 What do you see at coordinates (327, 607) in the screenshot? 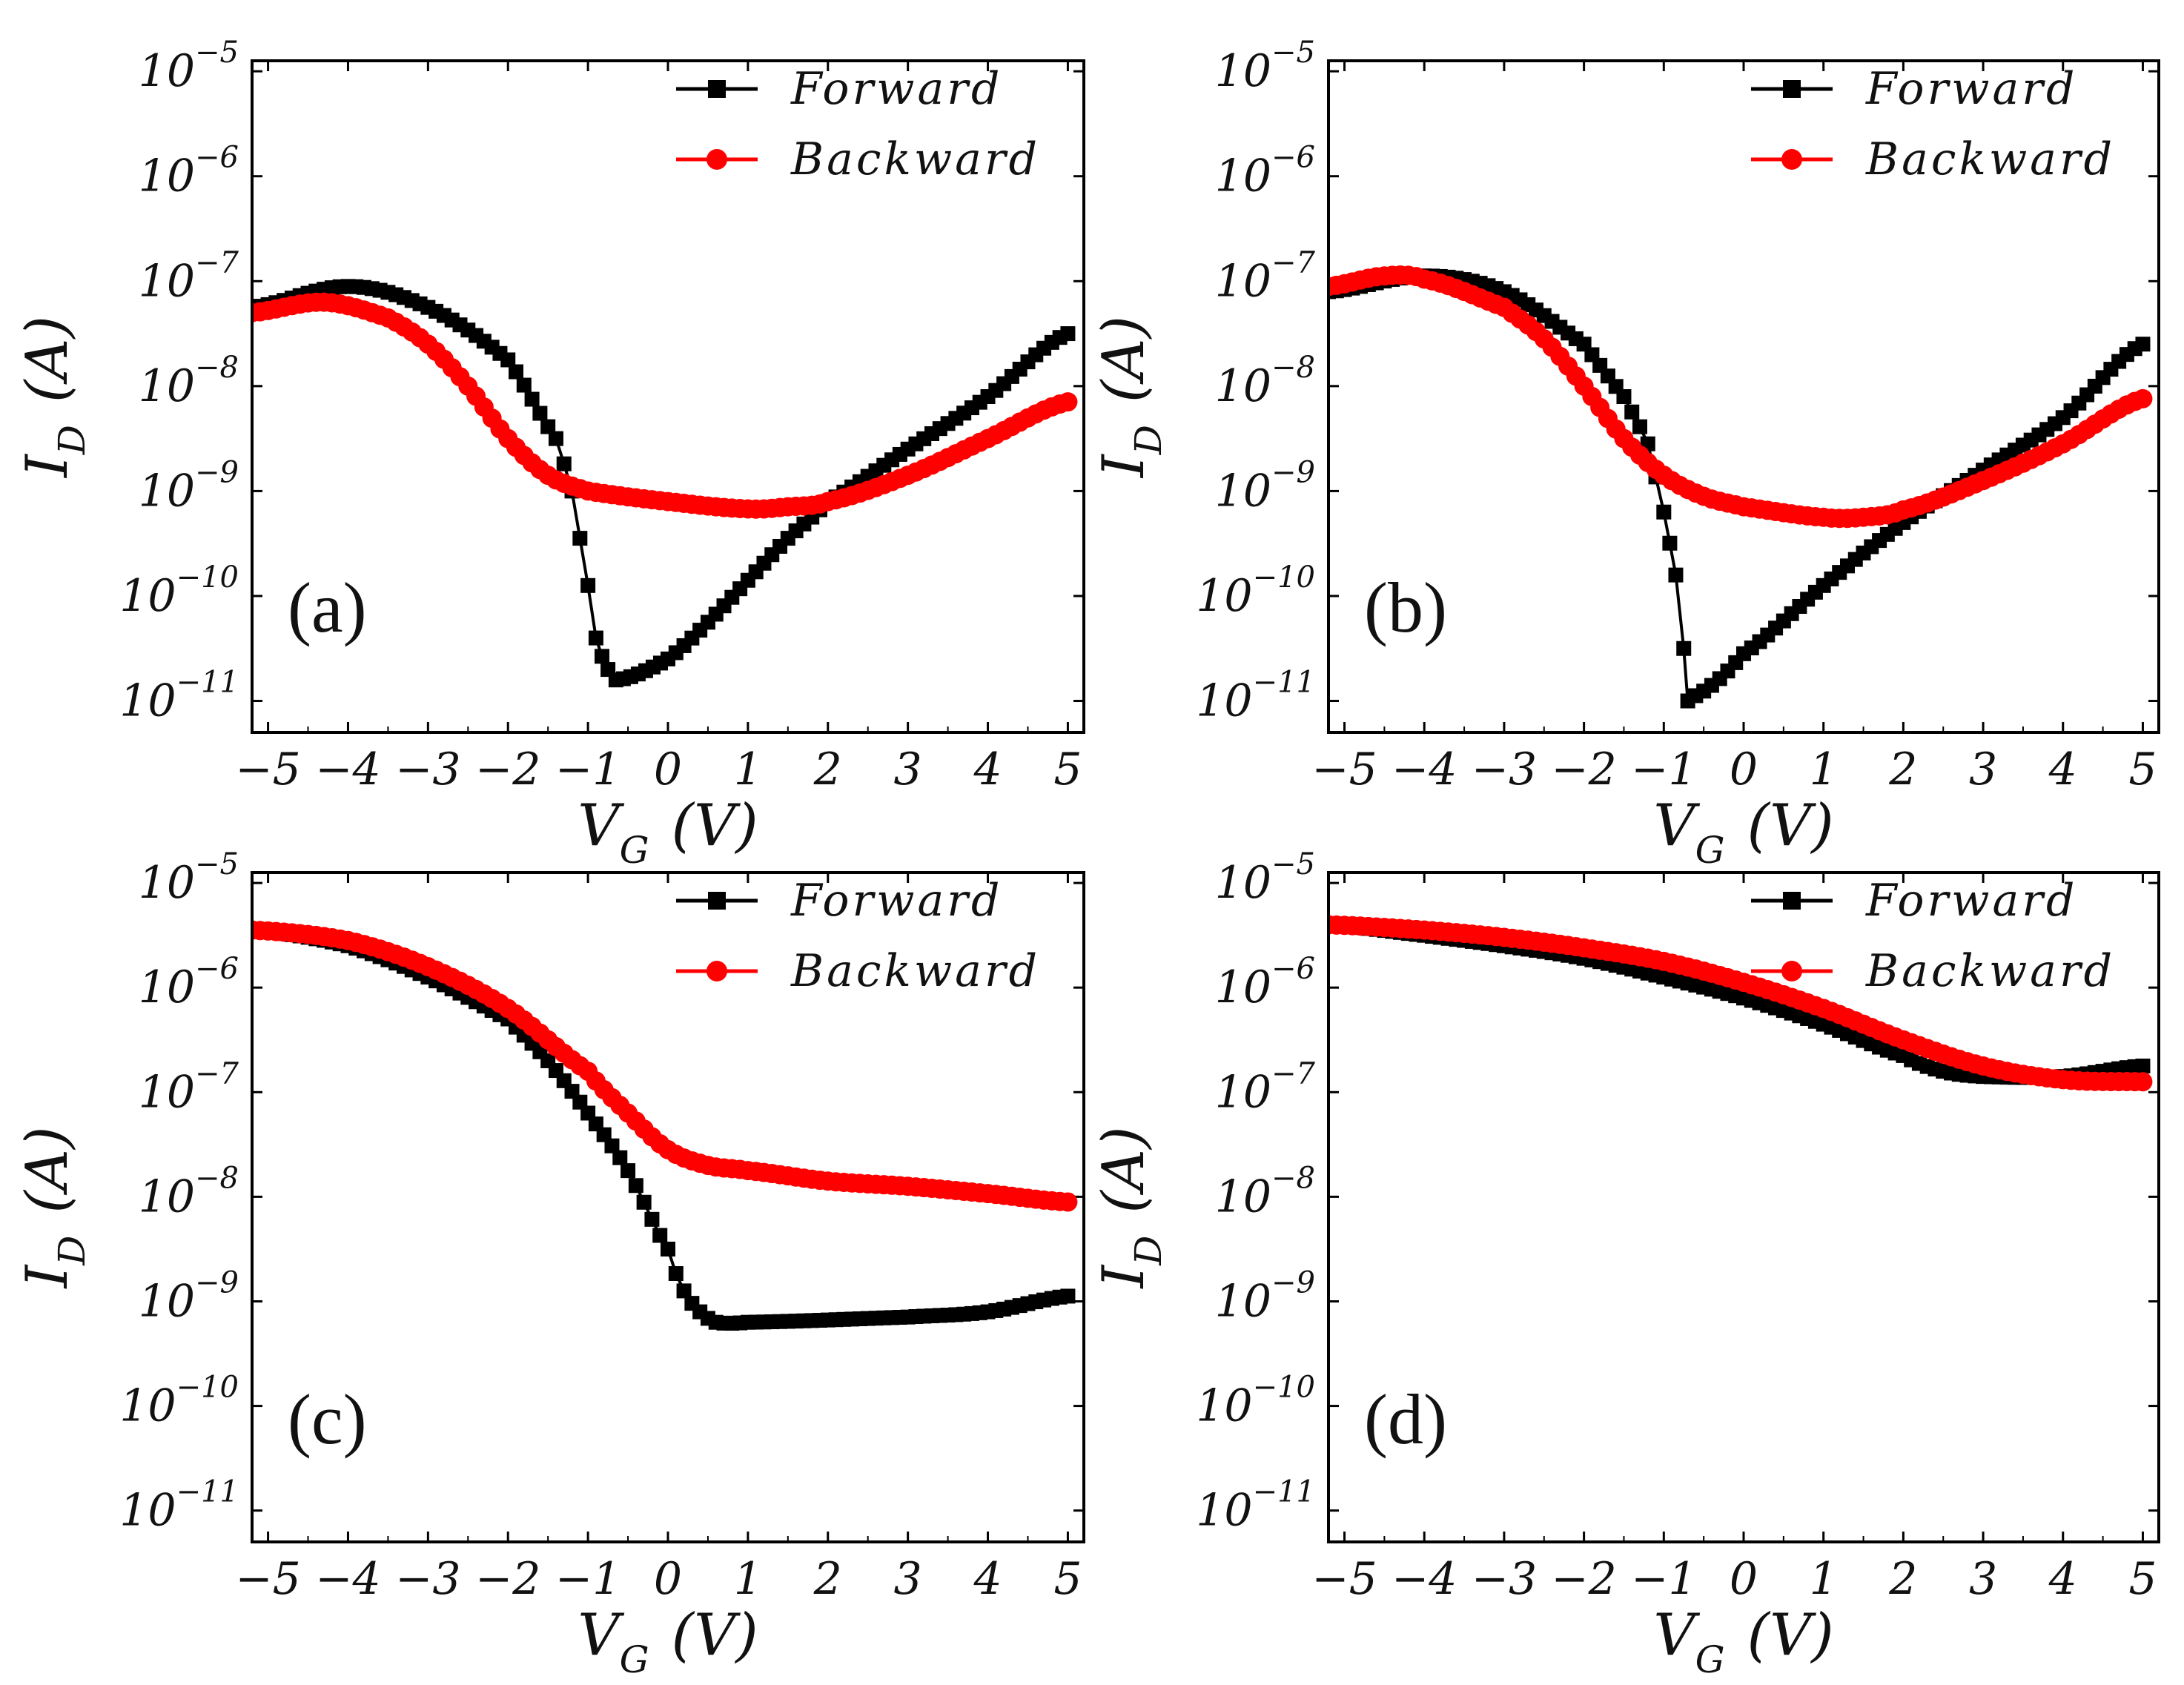
I see `panel-label: (a)` at bounding box center [327, 607].